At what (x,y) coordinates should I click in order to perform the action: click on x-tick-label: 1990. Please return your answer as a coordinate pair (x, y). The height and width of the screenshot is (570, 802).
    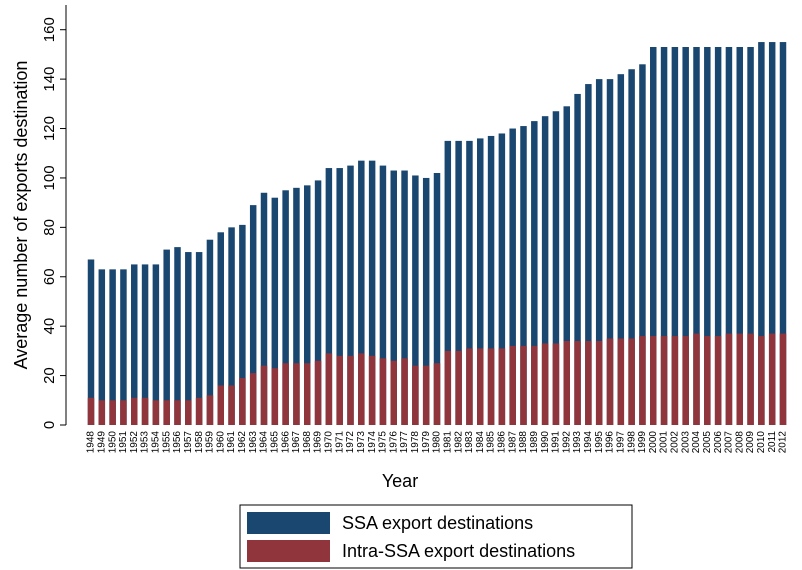
    Looking at the image, I should click on (545, 442).